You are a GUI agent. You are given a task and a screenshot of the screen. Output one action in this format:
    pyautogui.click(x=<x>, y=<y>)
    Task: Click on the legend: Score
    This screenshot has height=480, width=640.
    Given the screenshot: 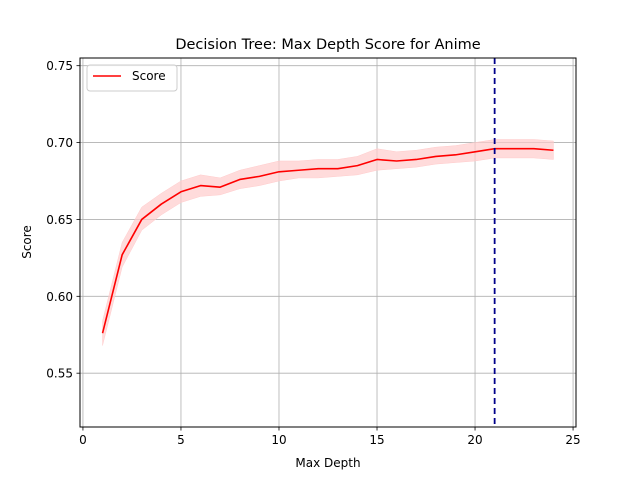 What is the action you would take?
    pyautogui.click(x=132, y=78)
    